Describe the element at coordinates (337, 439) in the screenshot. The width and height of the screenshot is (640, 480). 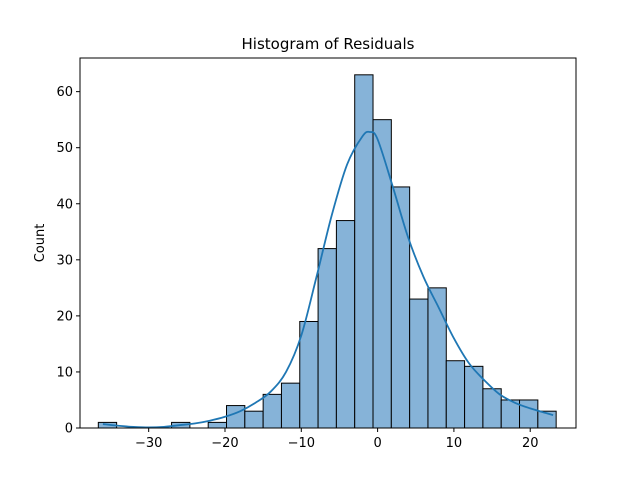
I see `x-axis: −30 −20 −10 0 10 20` at that location.